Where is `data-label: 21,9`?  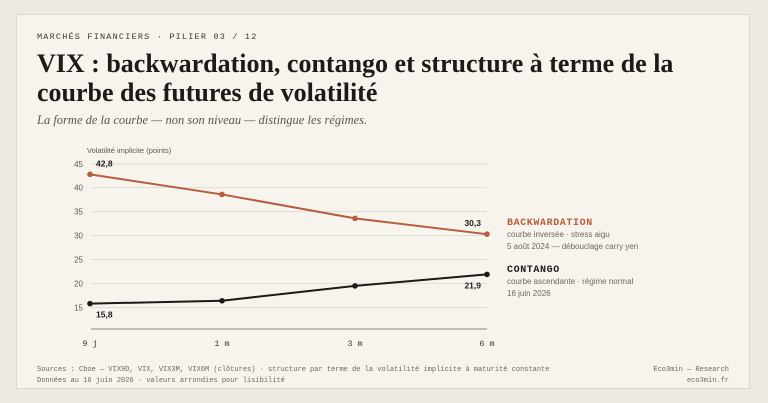 data-label: 21,9 is located at coordinates (472, 285).